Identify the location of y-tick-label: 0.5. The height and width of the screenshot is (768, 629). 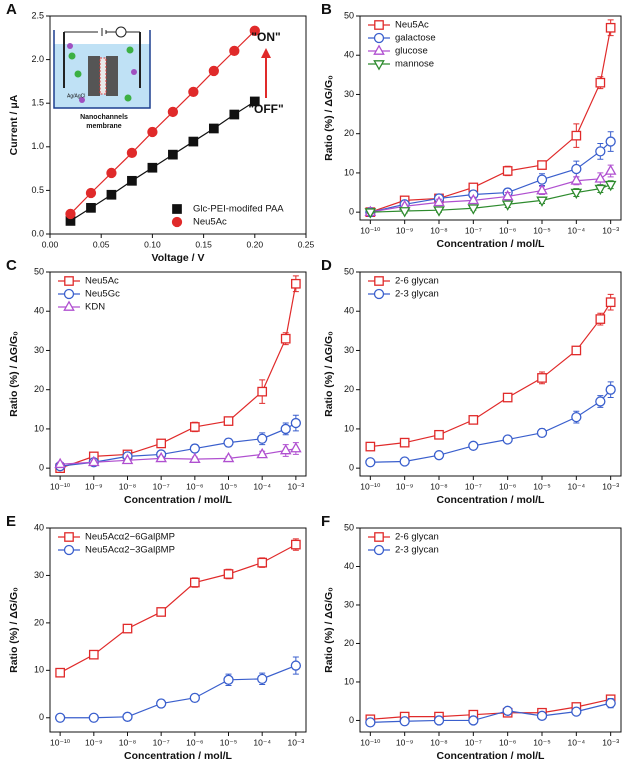
(37, 190).